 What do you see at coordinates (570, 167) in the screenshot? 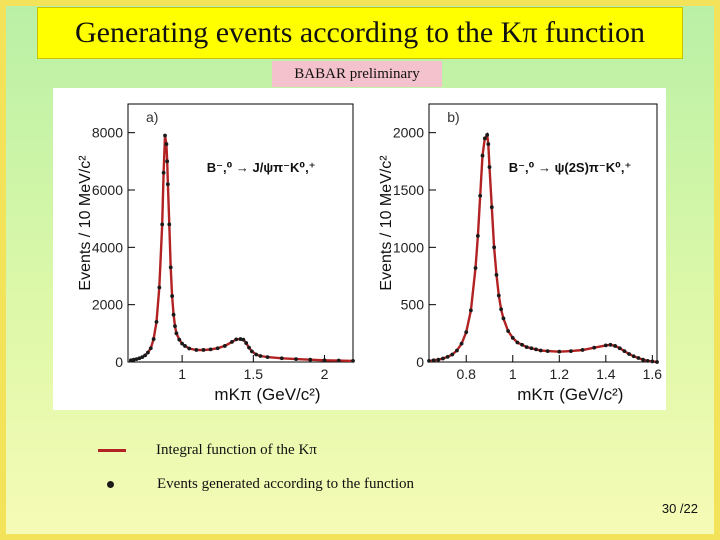
I see `decay-label: B⁻,⁰ → ψ(2S)π⁻K⁰,⁺` at bounding box center [570, 167].